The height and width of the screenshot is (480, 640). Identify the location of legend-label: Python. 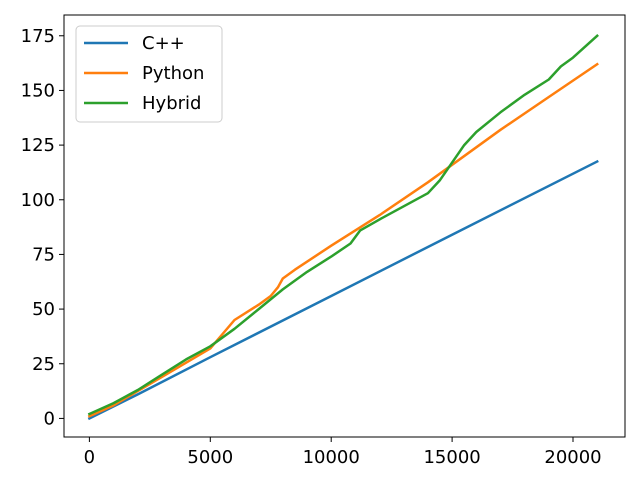
(173, 73).